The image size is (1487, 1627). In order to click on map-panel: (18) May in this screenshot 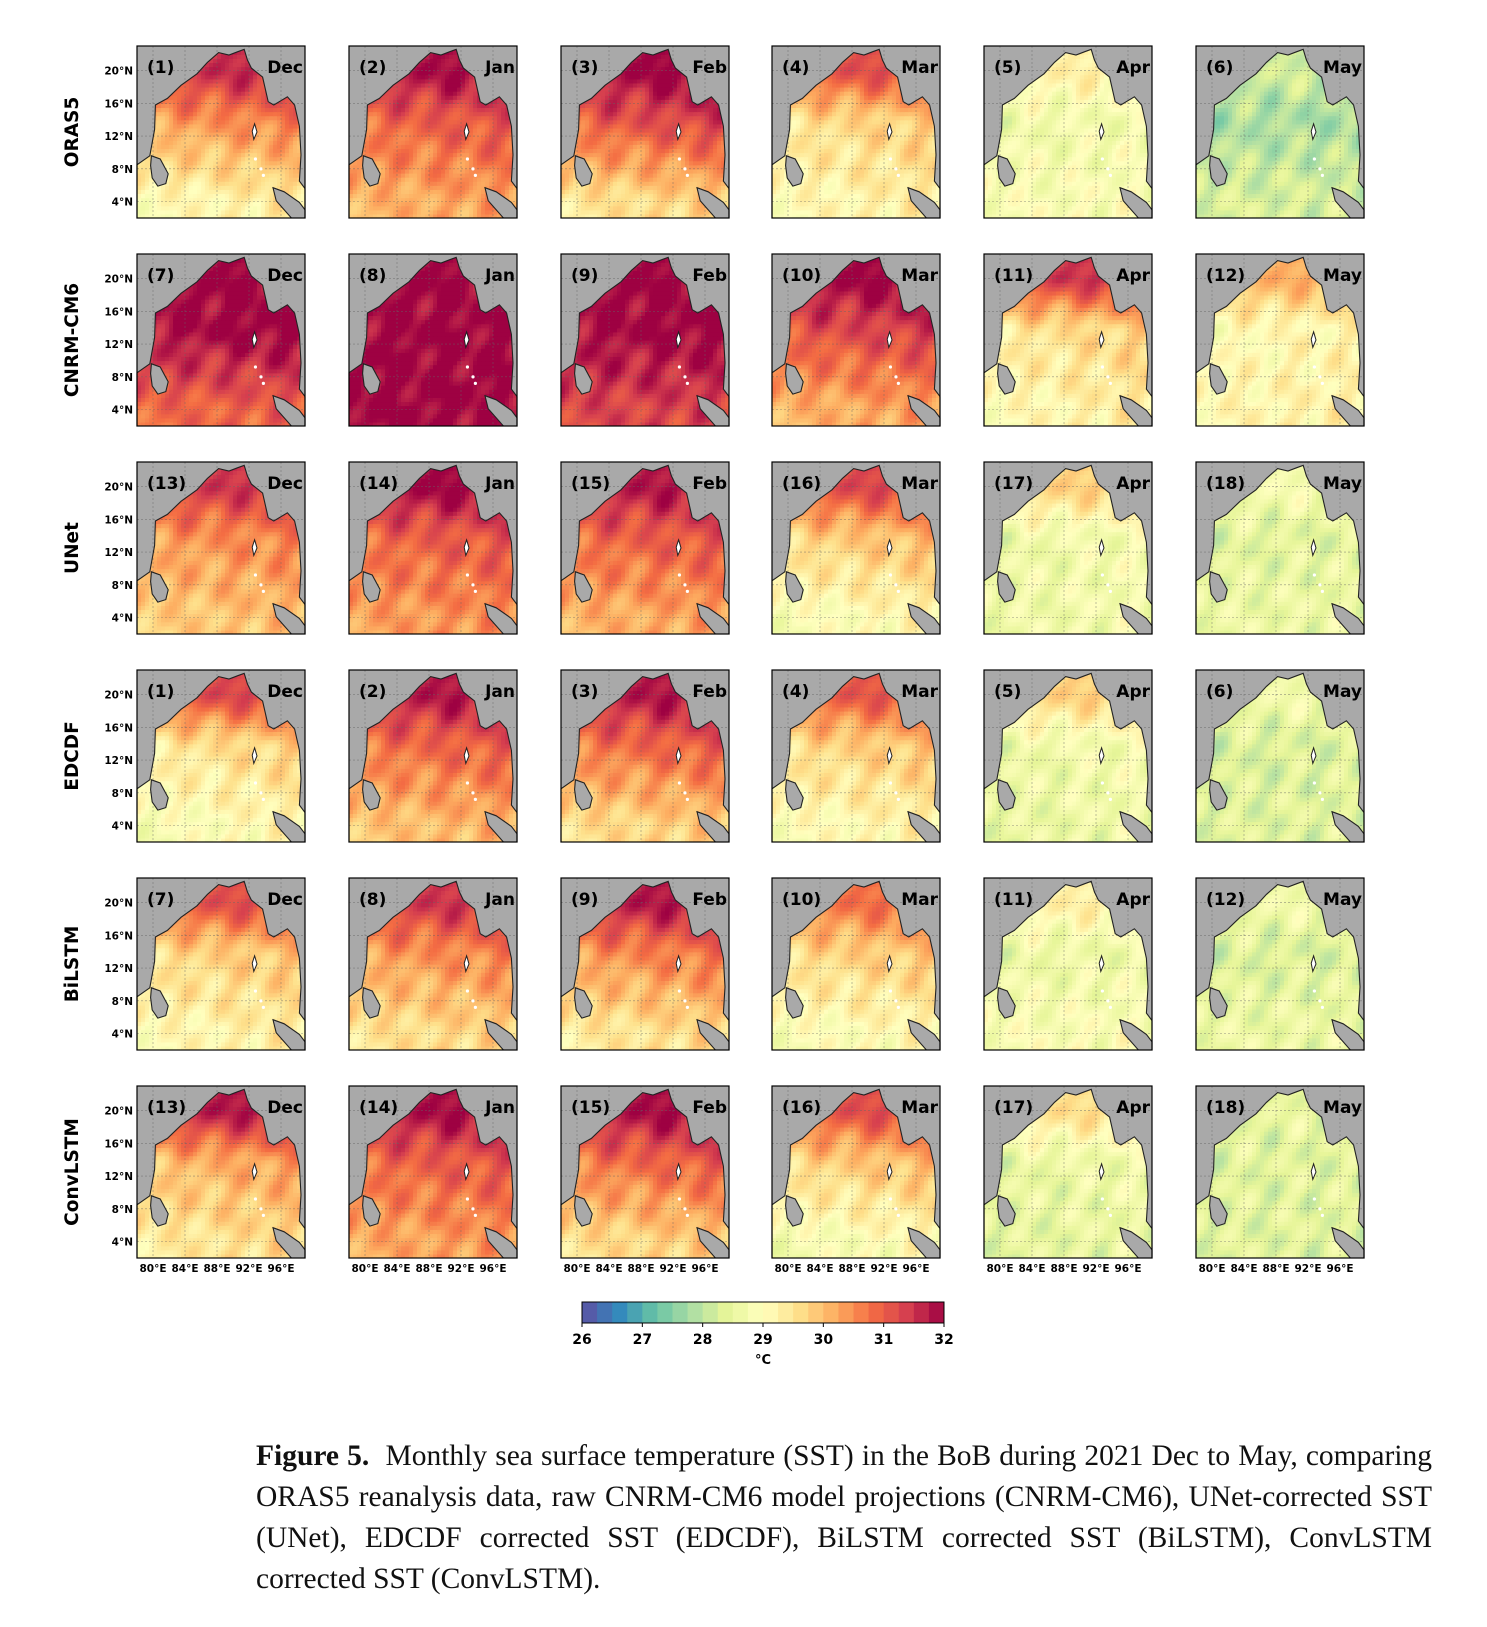, I will do `click(1280, 548)`.